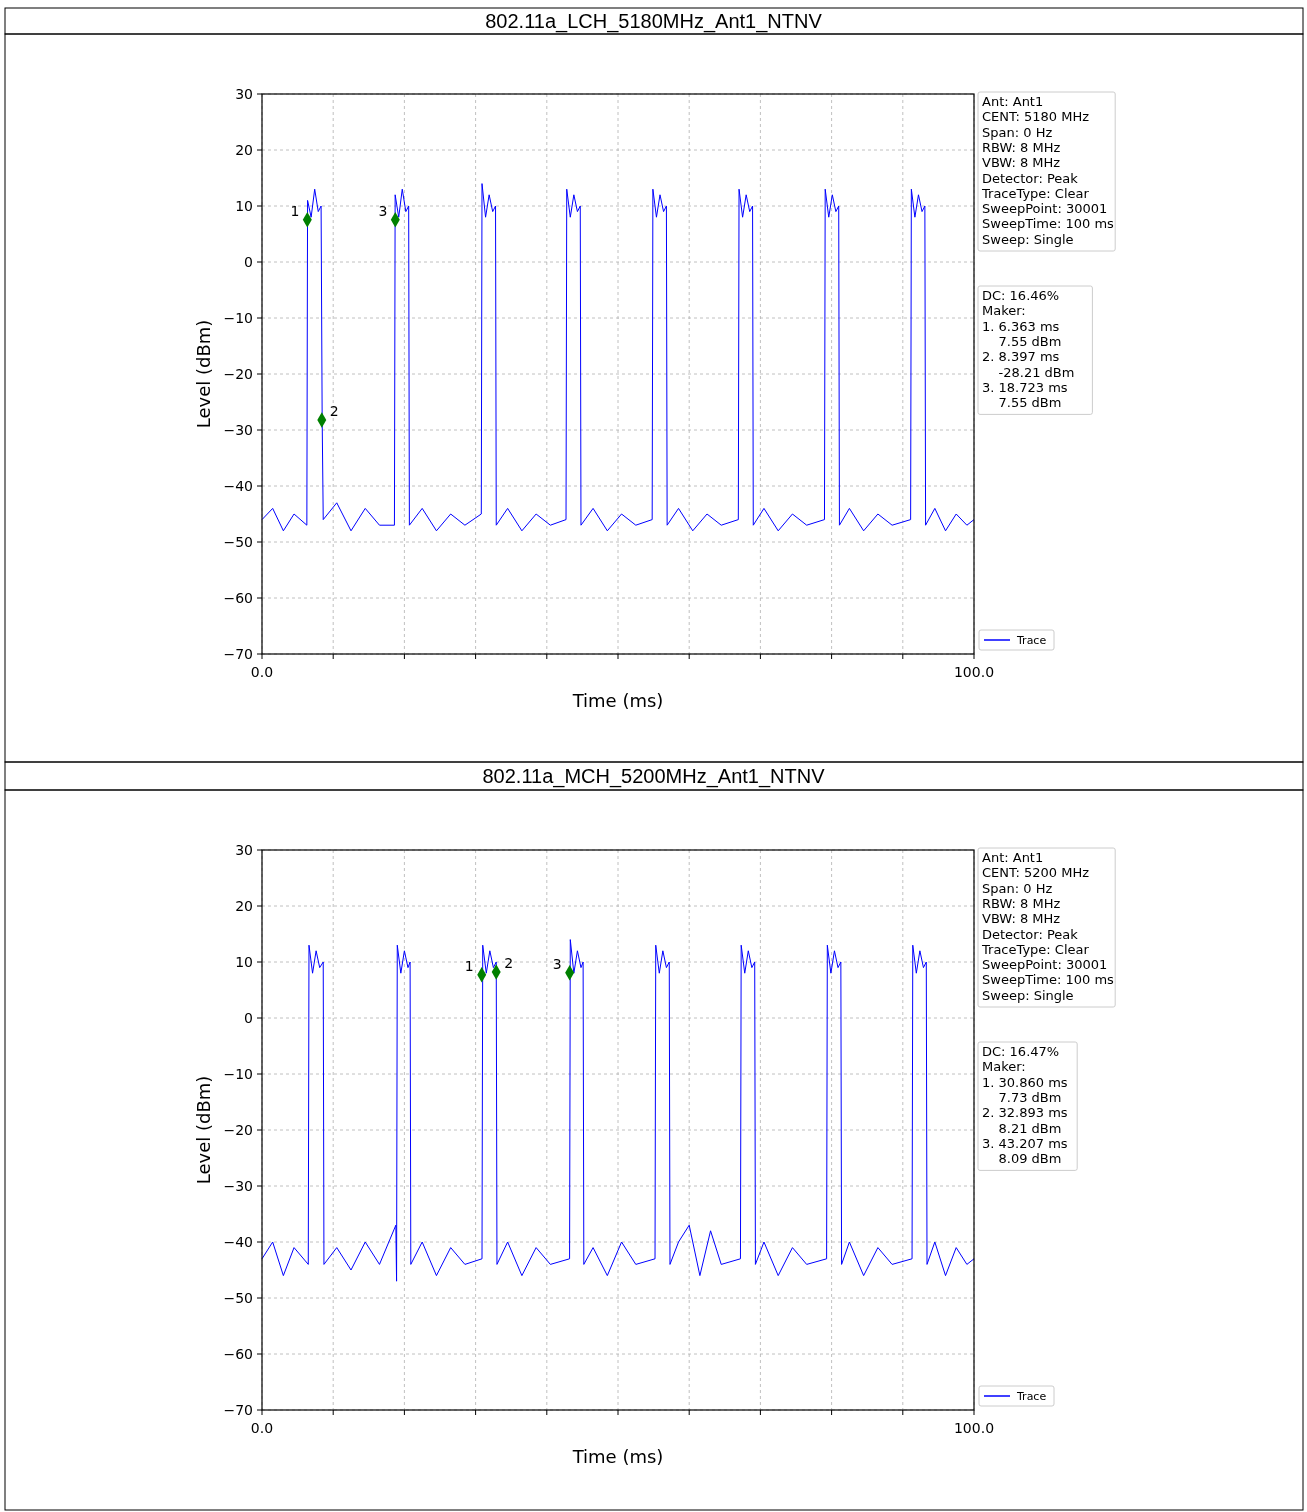 The height and width of the screenshot is (1512, 1307). I want to click on text: DC: 16.46% Maker: 1. 6.363 ms 7.55 dBm 2. 8.397 ms -28.21 dBm 3. 18.723 ms 7.55 dBm, so click(1028, 349).